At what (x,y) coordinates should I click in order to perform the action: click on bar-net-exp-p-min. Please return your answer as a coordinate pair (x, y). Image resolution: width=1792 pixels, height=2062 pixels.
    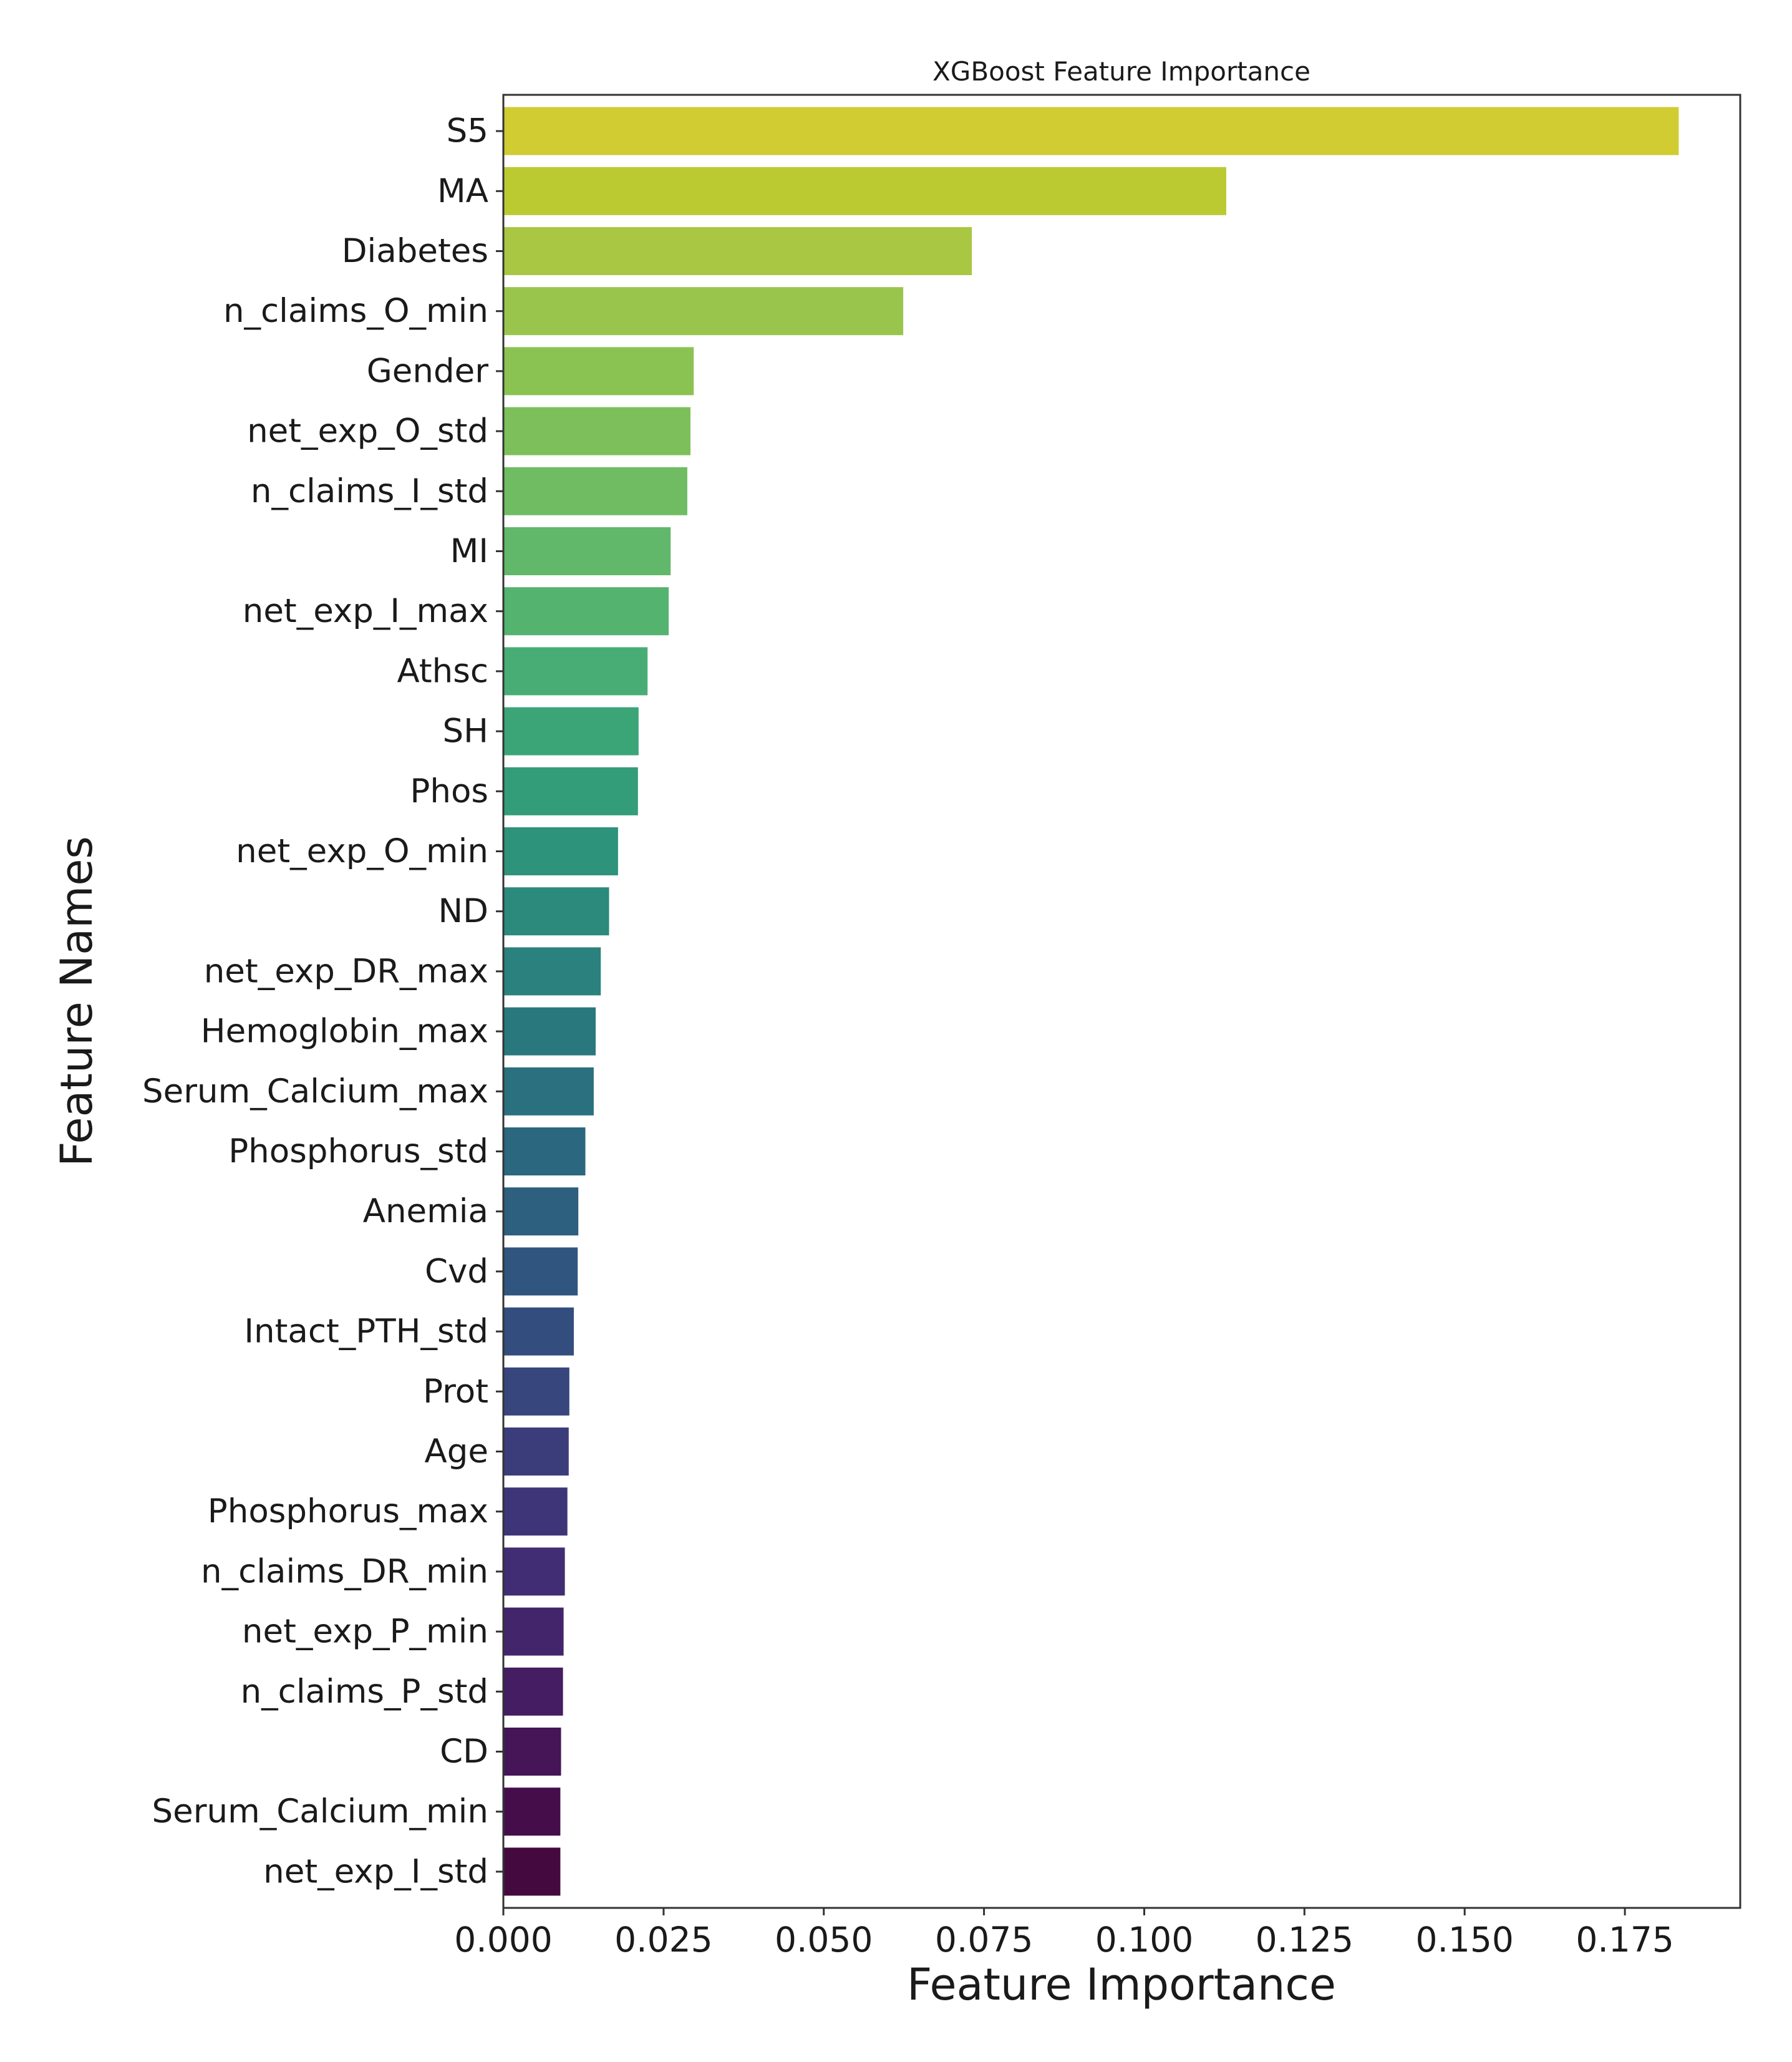
    Looking at the image, I should click on (533, 1631).